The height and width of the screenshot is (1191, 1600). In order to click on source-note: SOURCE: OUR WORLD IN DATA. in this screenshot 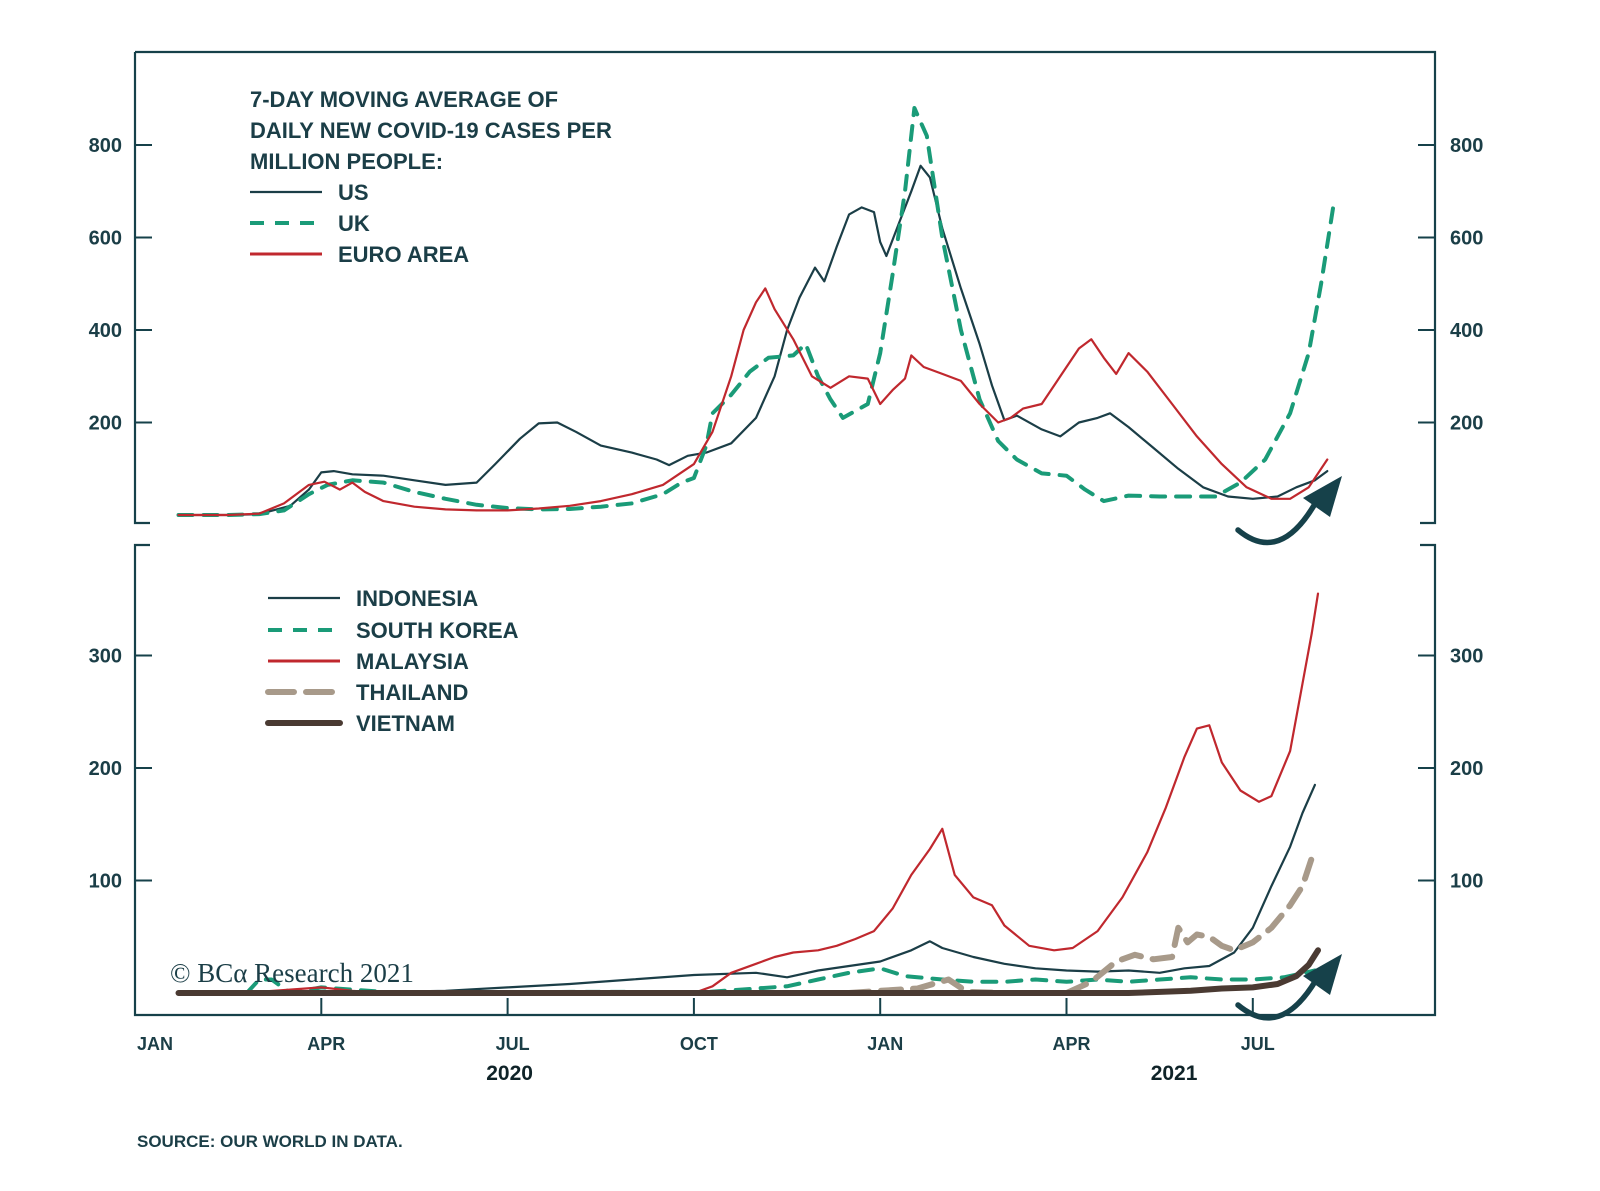, I will do `click(270, 1141)`.